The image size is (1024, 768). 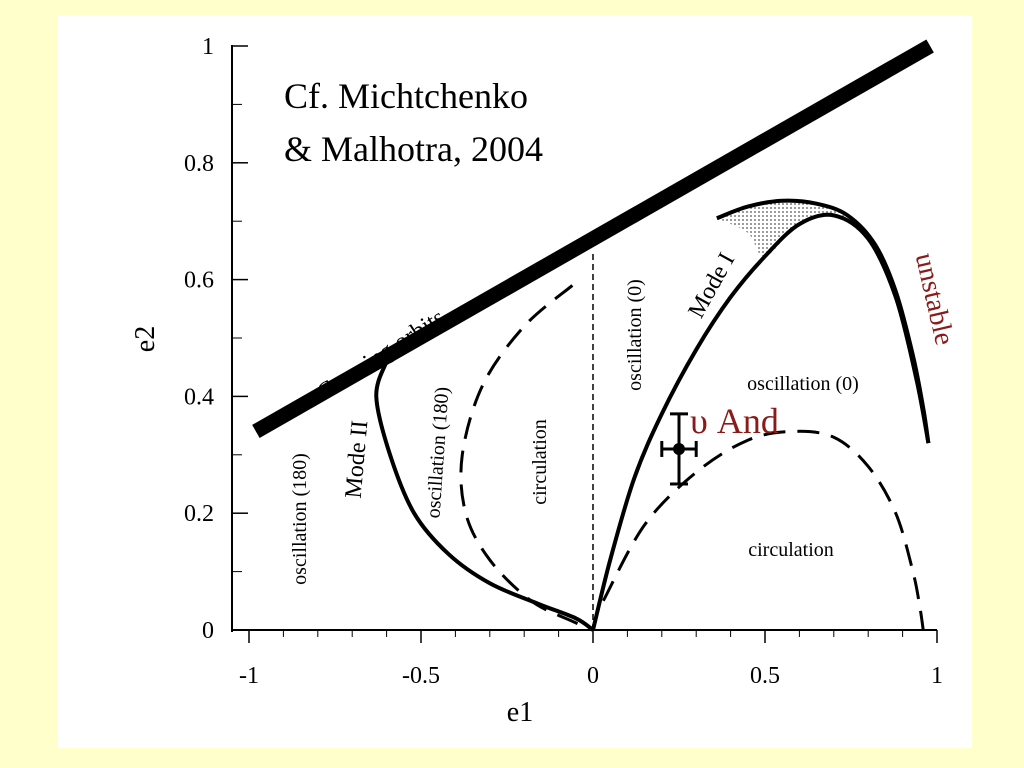 What do you see at coordinates (765, 676) in the screenshot?
I see `x-tick-label: 0.5` at bounding box center [765, 676].